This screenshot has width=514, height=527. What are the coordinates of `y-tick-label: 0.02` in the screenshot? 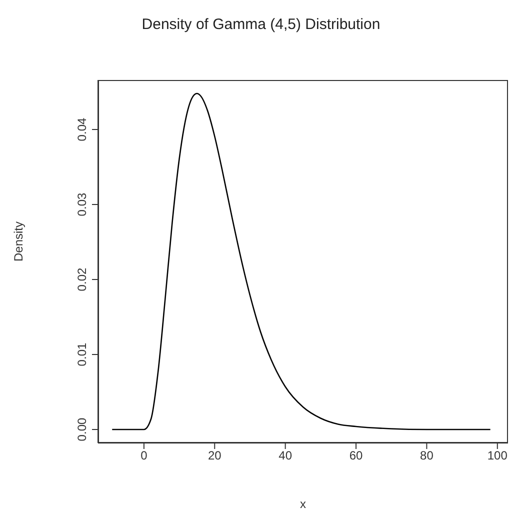 It's located at (82, 280).